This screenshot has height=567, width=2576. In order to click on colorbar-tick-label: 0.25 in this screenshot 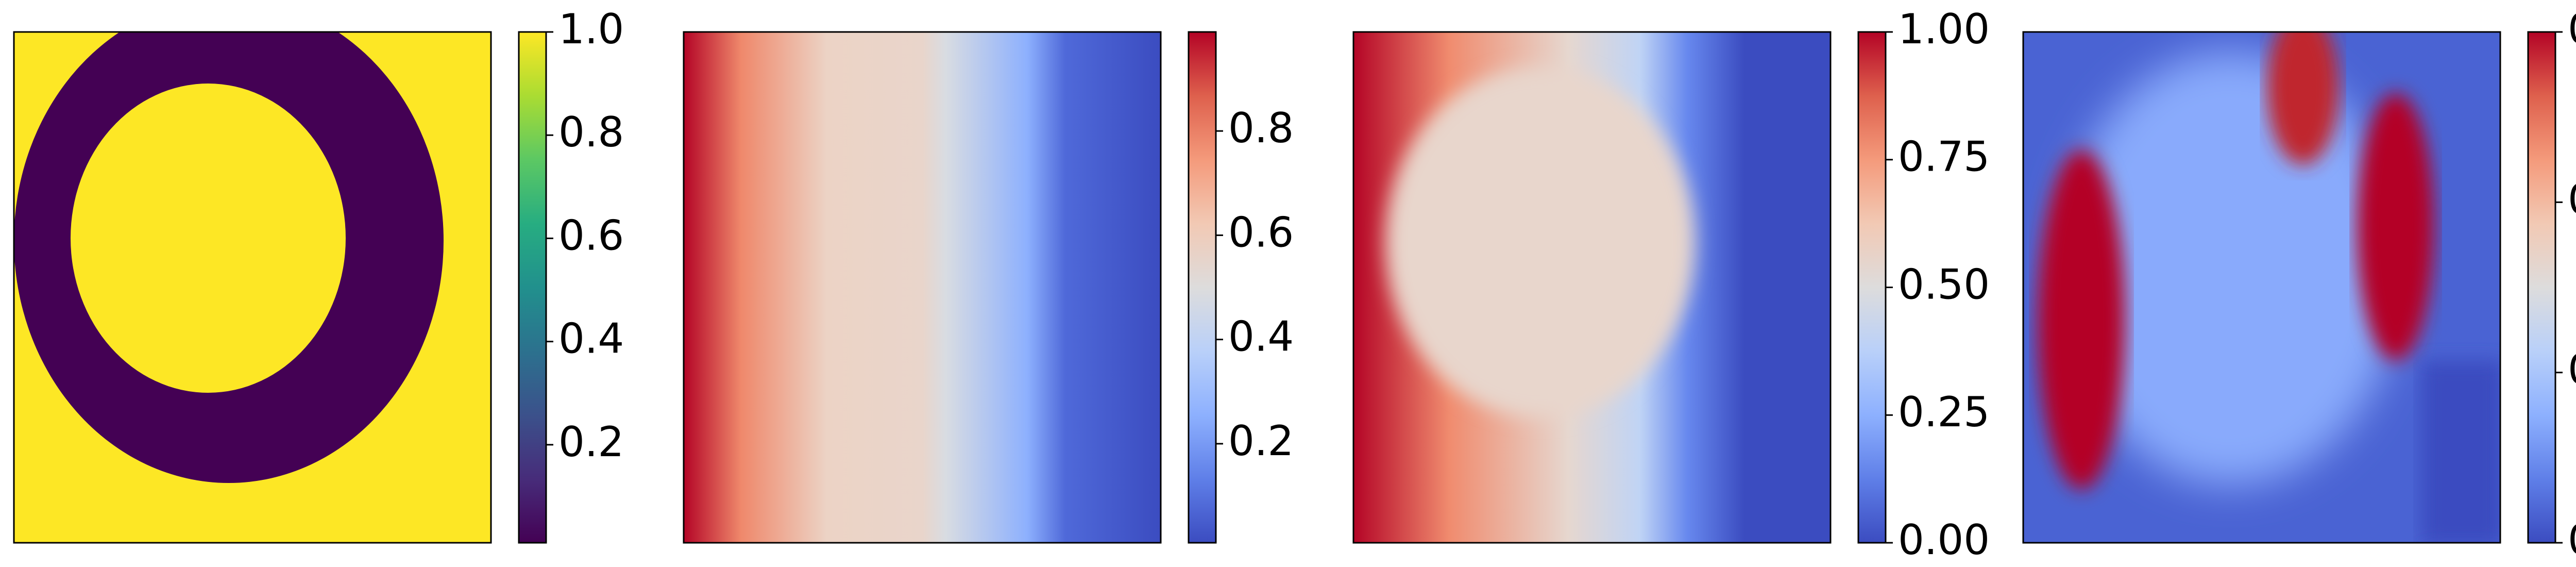, I will do `click(1944, 412)`.